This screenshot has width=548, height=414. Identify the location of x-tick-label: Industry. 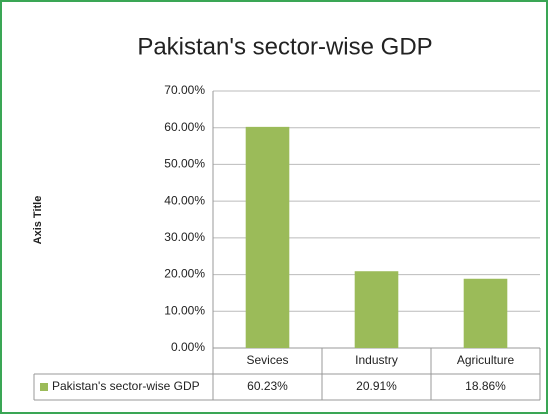
(376, 360).